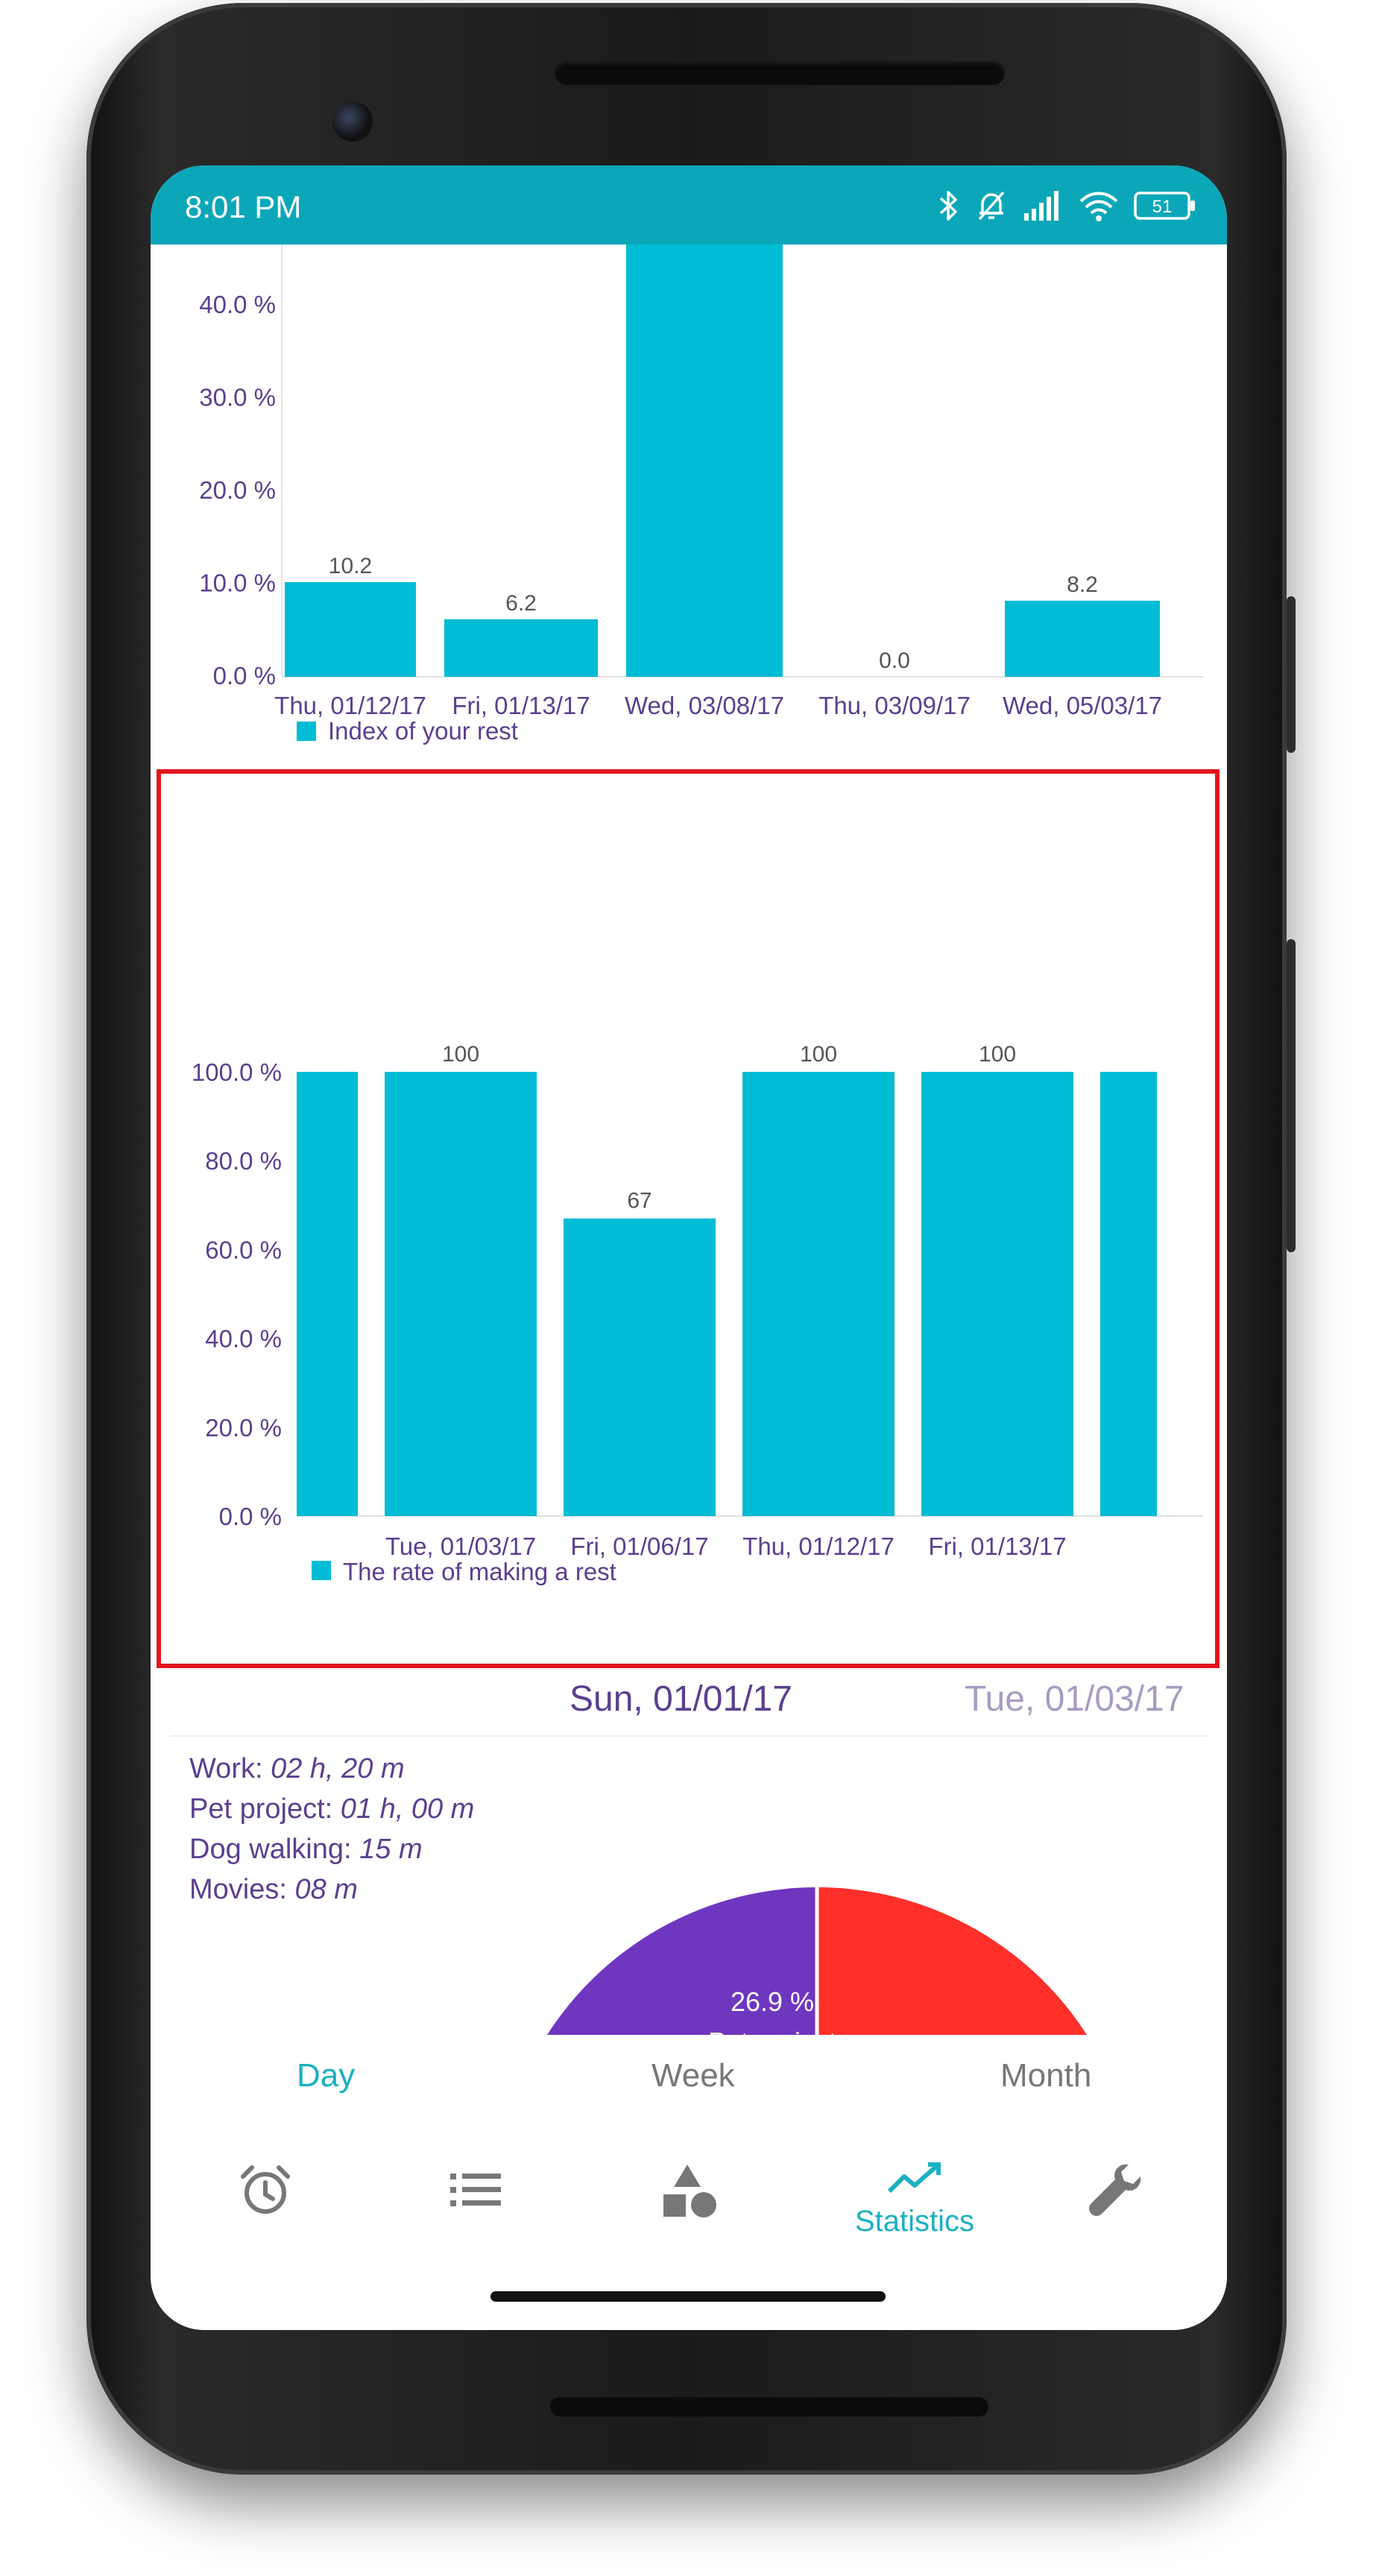 This screenshot has width=1385, height=2576. Describe the element at coordinates (237, 583) in the screenshot. I see `y-tick-label: 10.0 %` at that location.